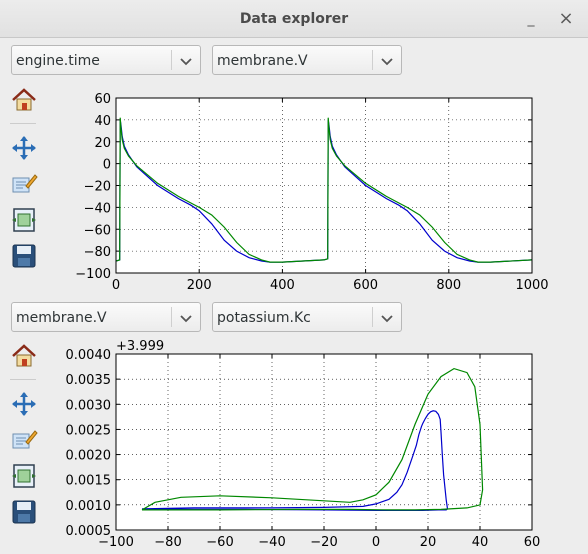 Image resolution: width=588 pixels, height=554 pixels. I want to click on x-tick-label: 600, so click(365, 285).